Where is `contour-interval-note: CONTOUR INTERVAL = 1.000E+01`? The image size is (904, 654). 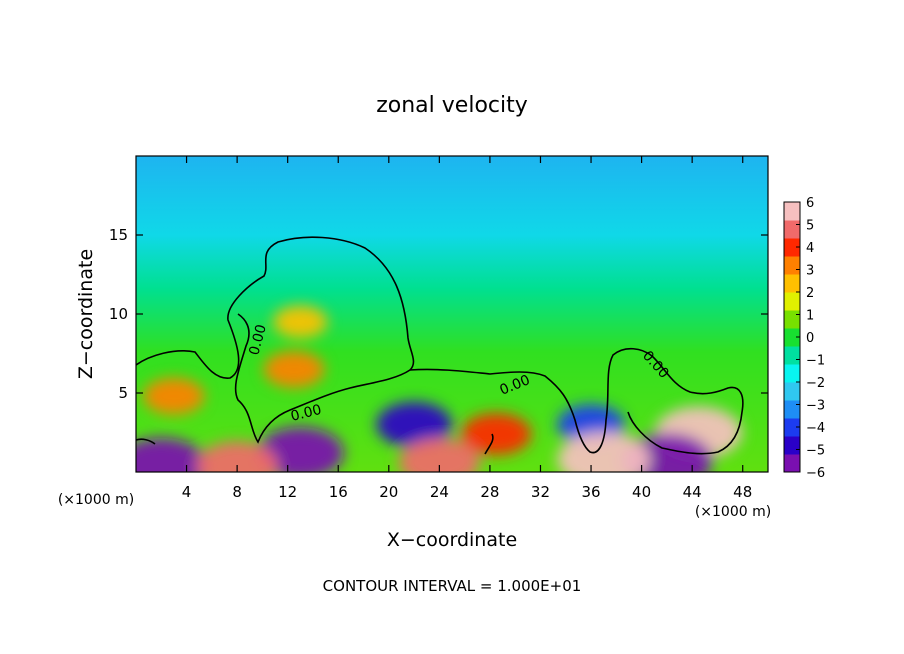
contour-interval-note: CONTOUR INTERVAL = 1.000E+01 is located at coordinates (452, 586).